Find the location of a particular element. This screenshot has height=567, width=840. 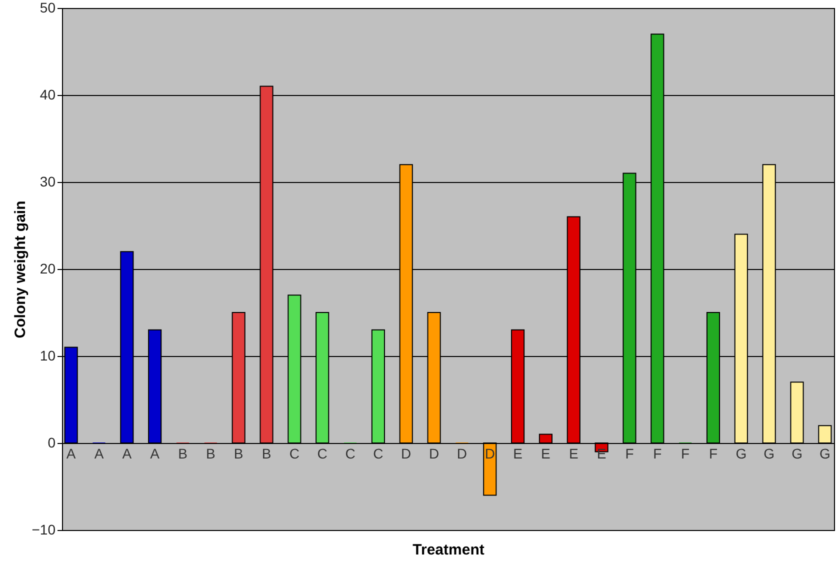

y-tick-label: −10 is located at coordinates (44, 530).